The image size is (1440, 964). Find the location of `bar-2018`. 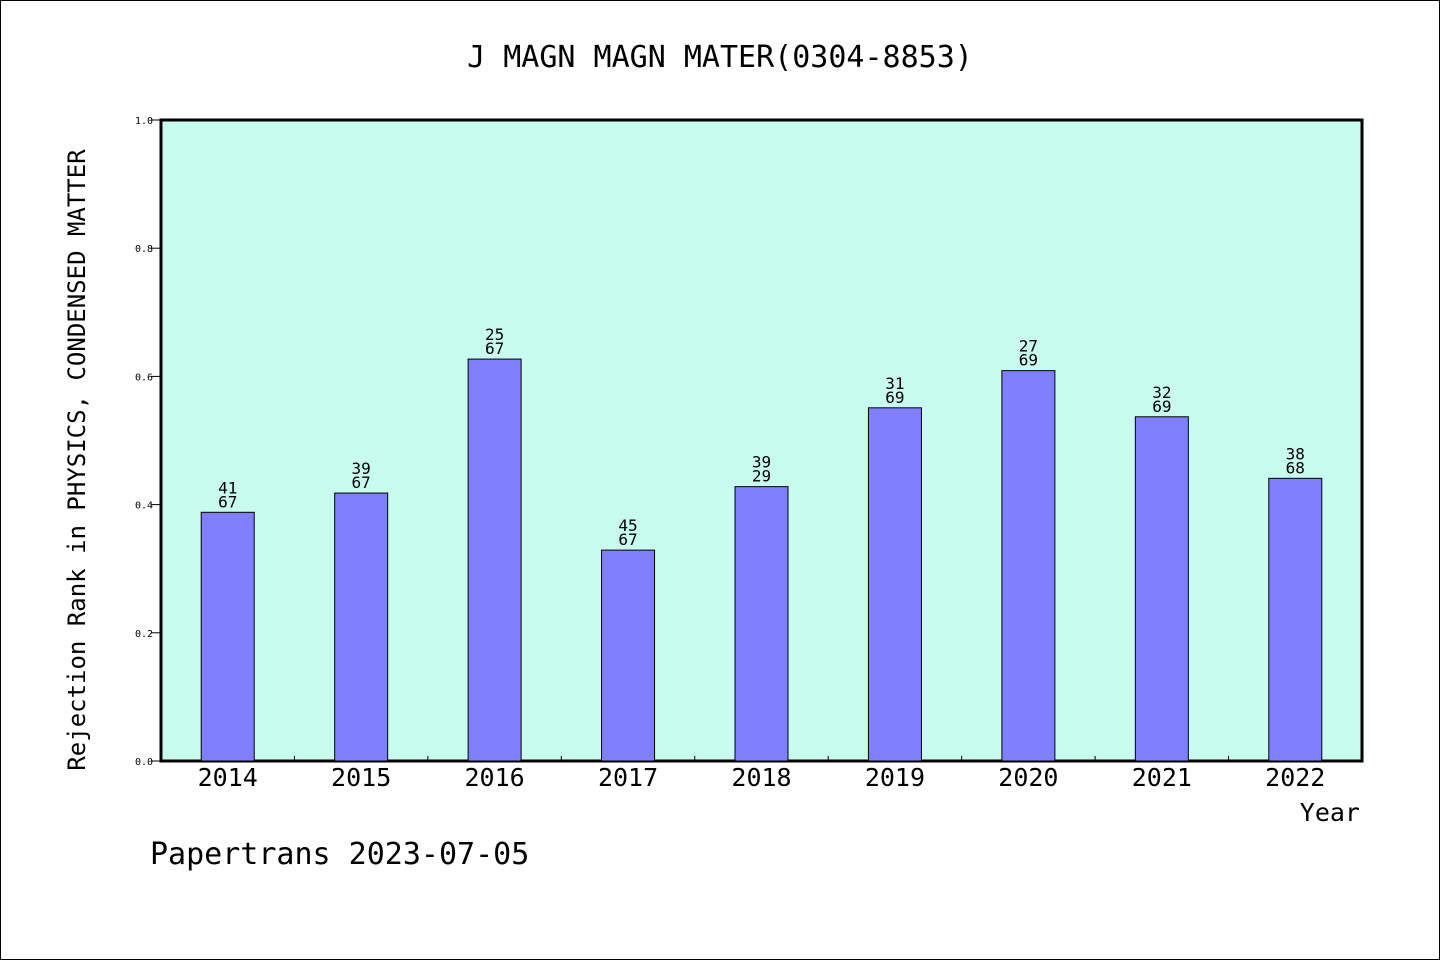

bar-2018 is located at coordinates (761, 624).